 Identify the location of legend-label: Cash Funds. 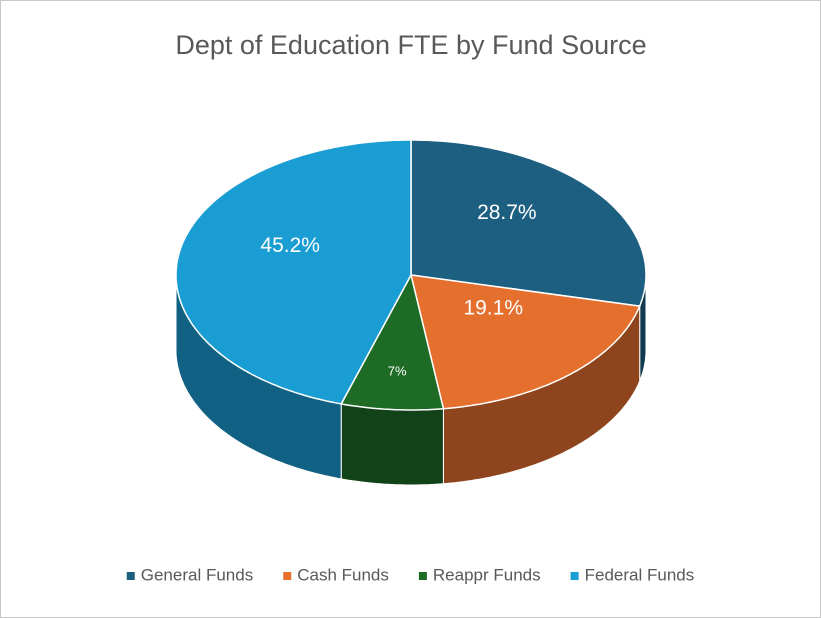
(343, 574).